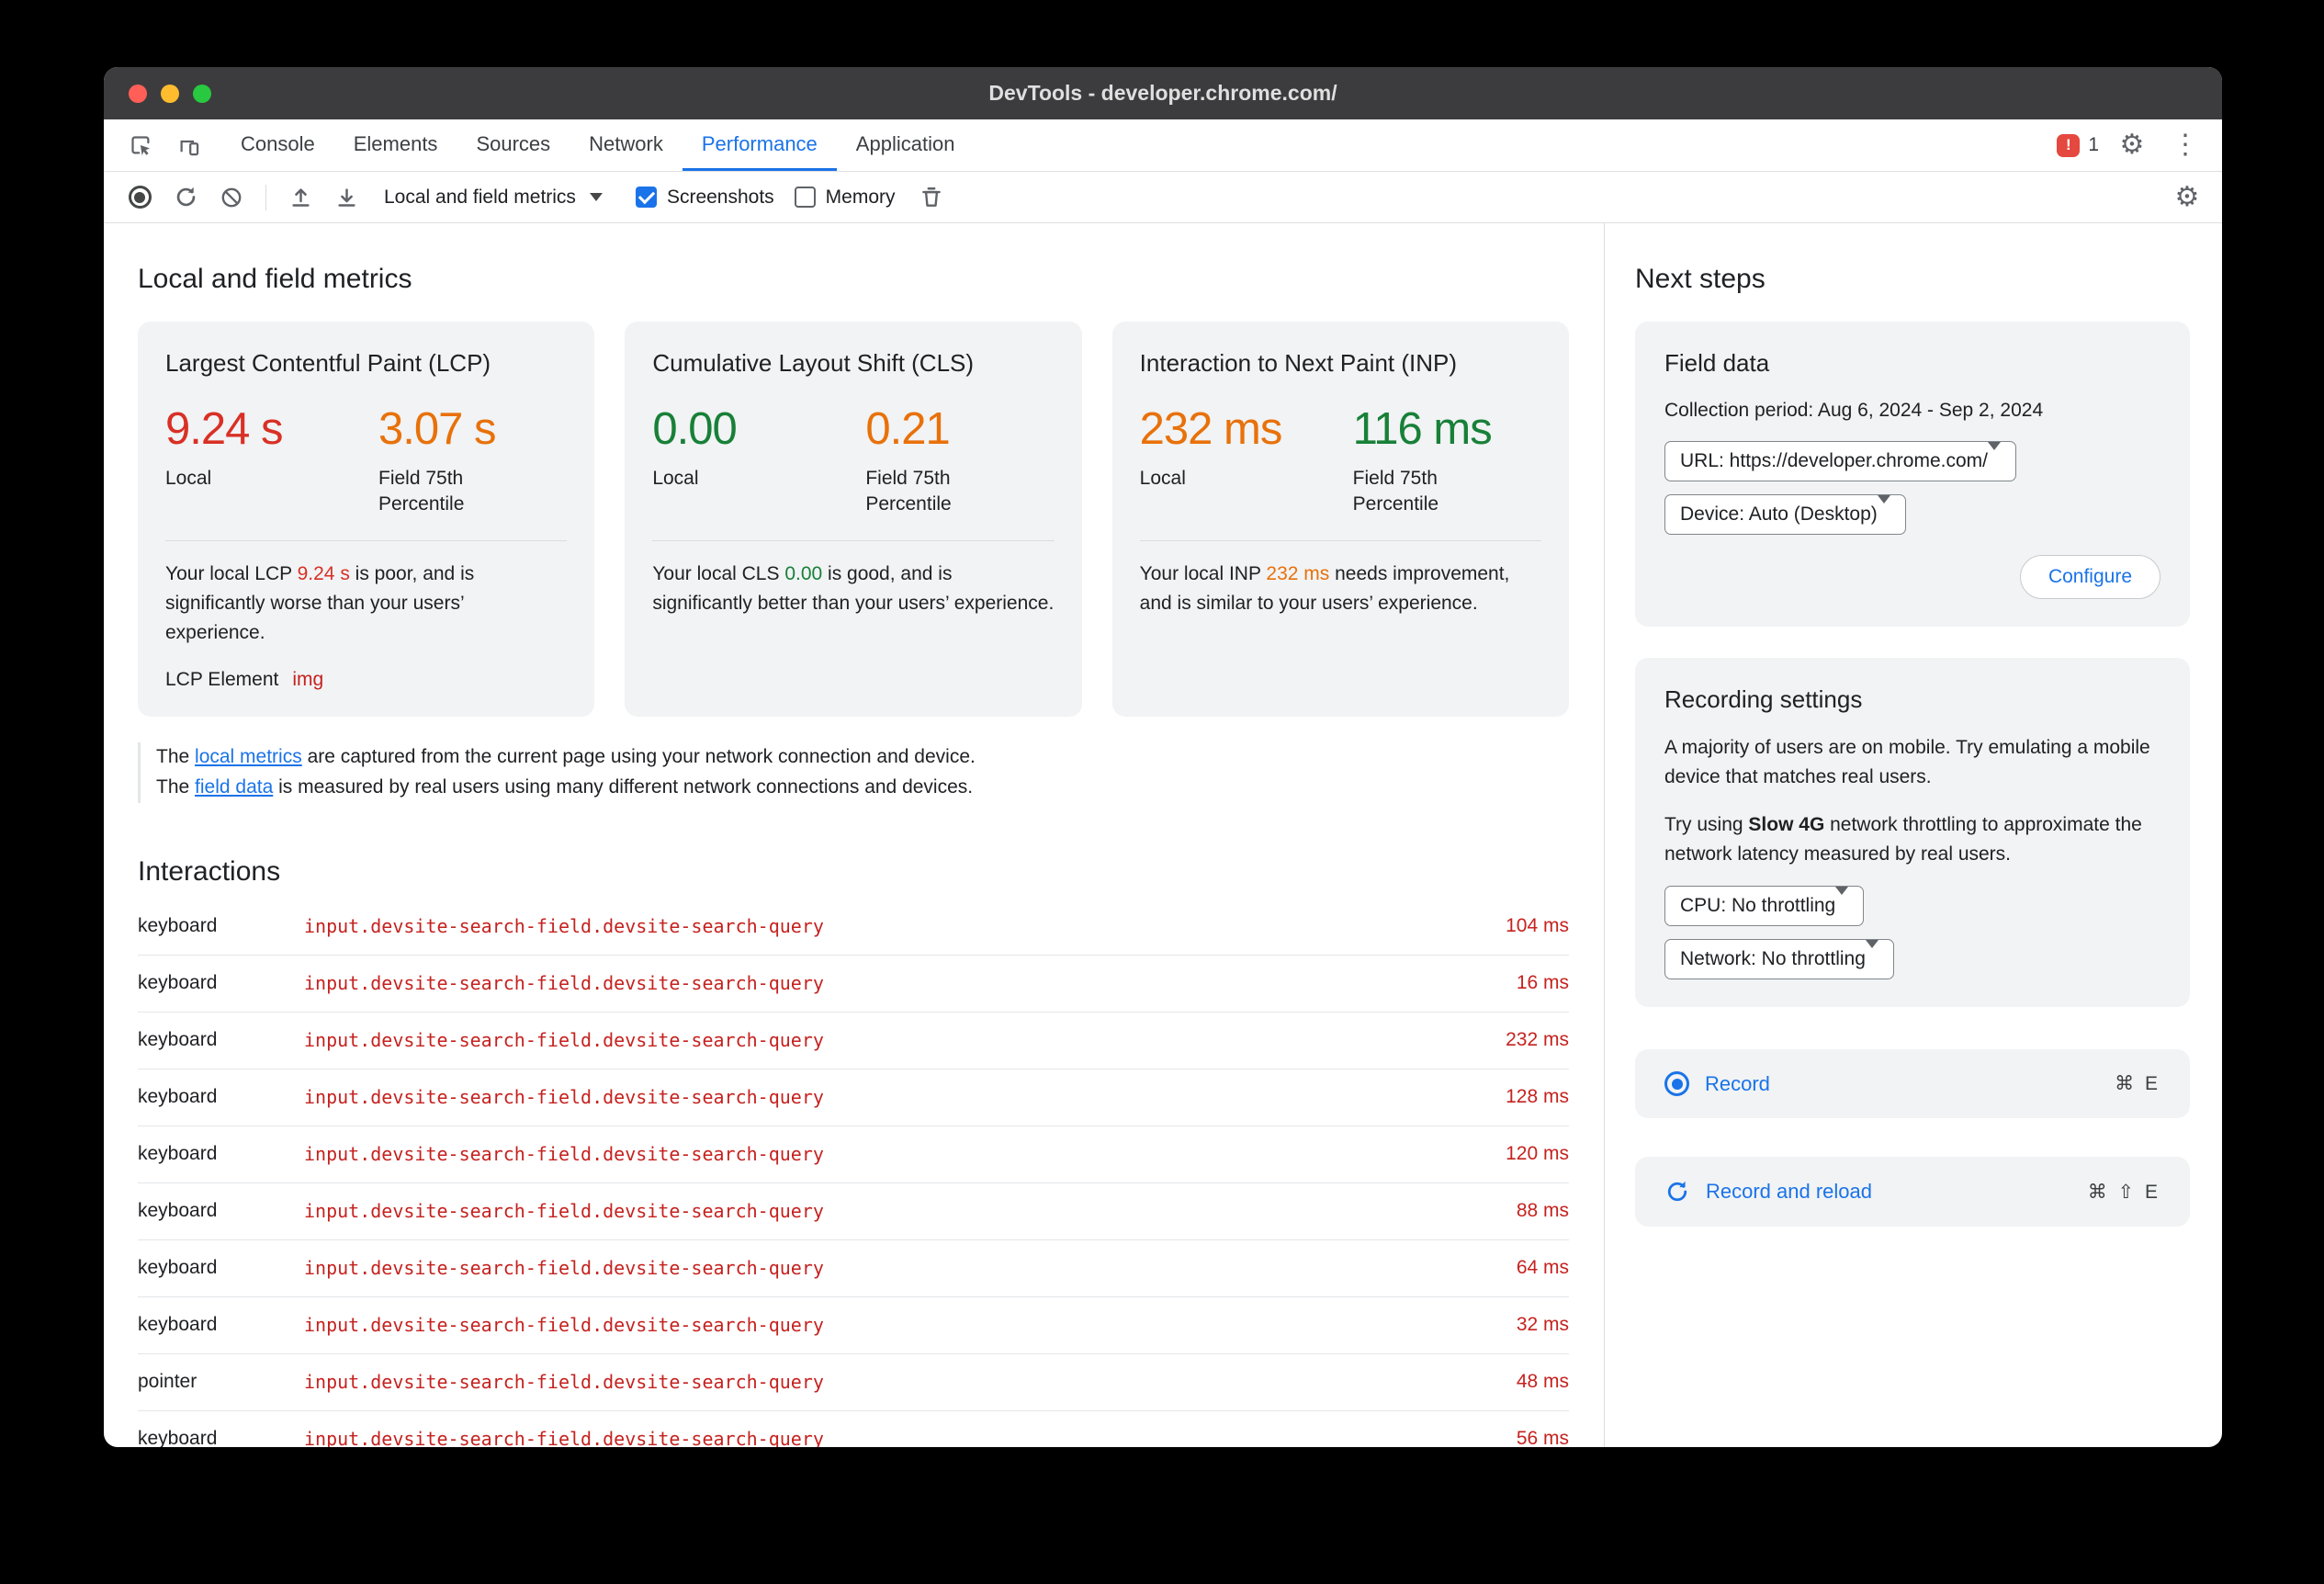 This screenshot has height=1584, width=2324. What do you see at coordinates (1773, 959) in the screenshot?
I see `network-select-label: Network: No throttling` at bounding box center [1773, 959].